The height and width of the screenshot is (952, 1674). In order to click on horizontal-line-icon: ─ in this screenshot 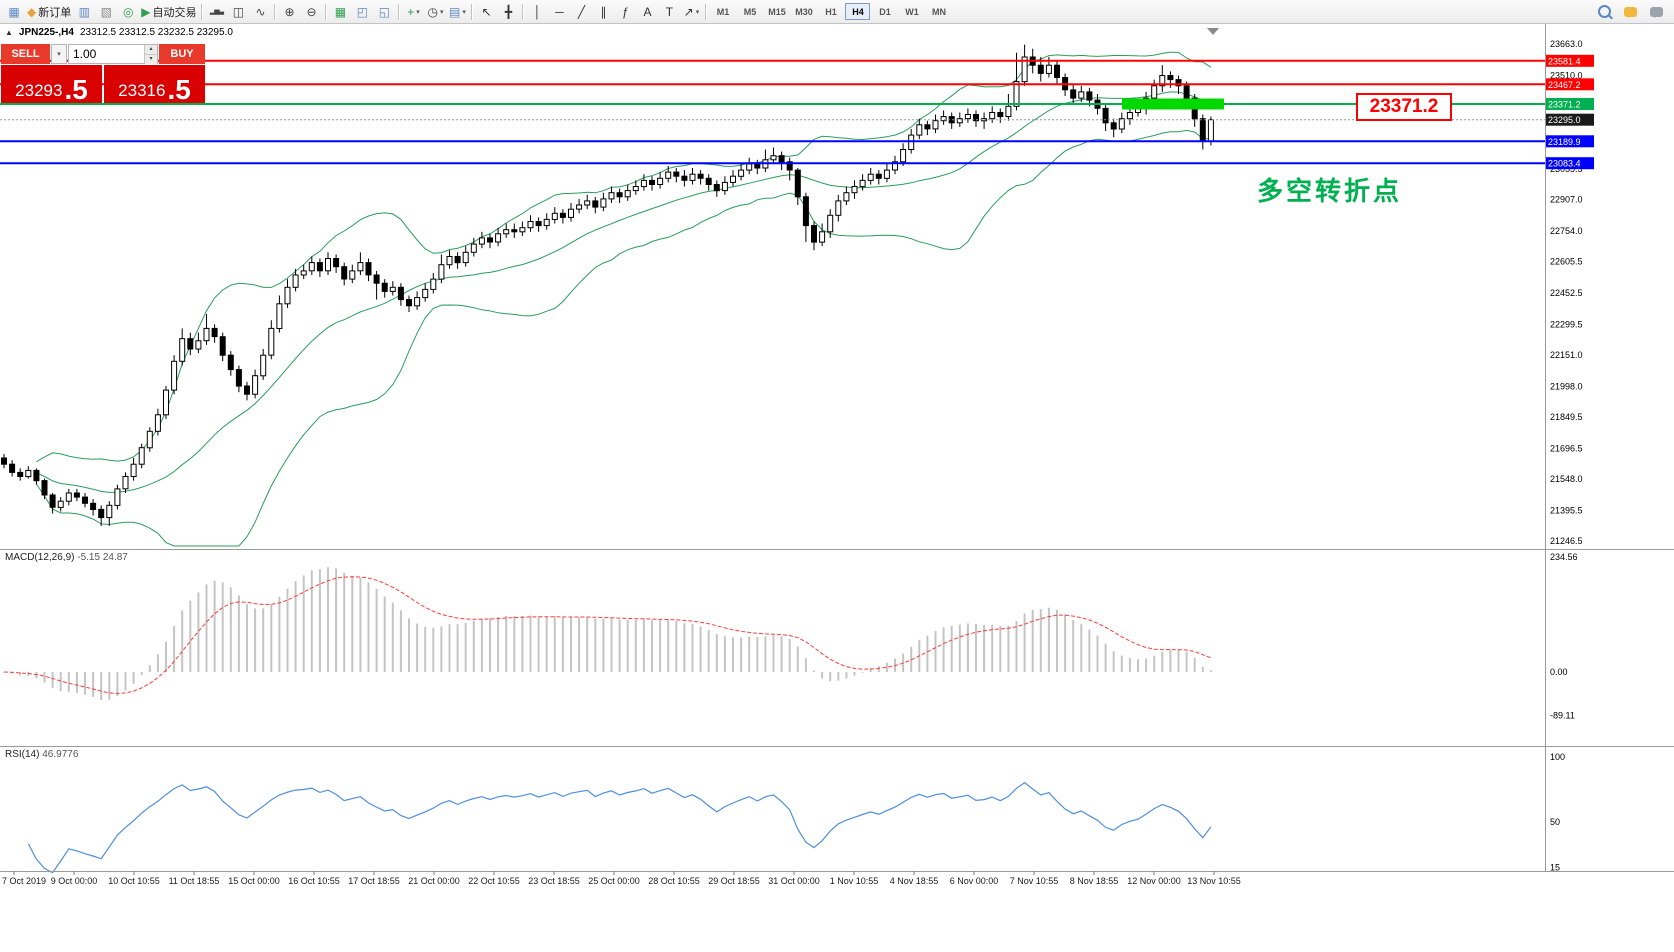, I will do `click(559, 12)`.